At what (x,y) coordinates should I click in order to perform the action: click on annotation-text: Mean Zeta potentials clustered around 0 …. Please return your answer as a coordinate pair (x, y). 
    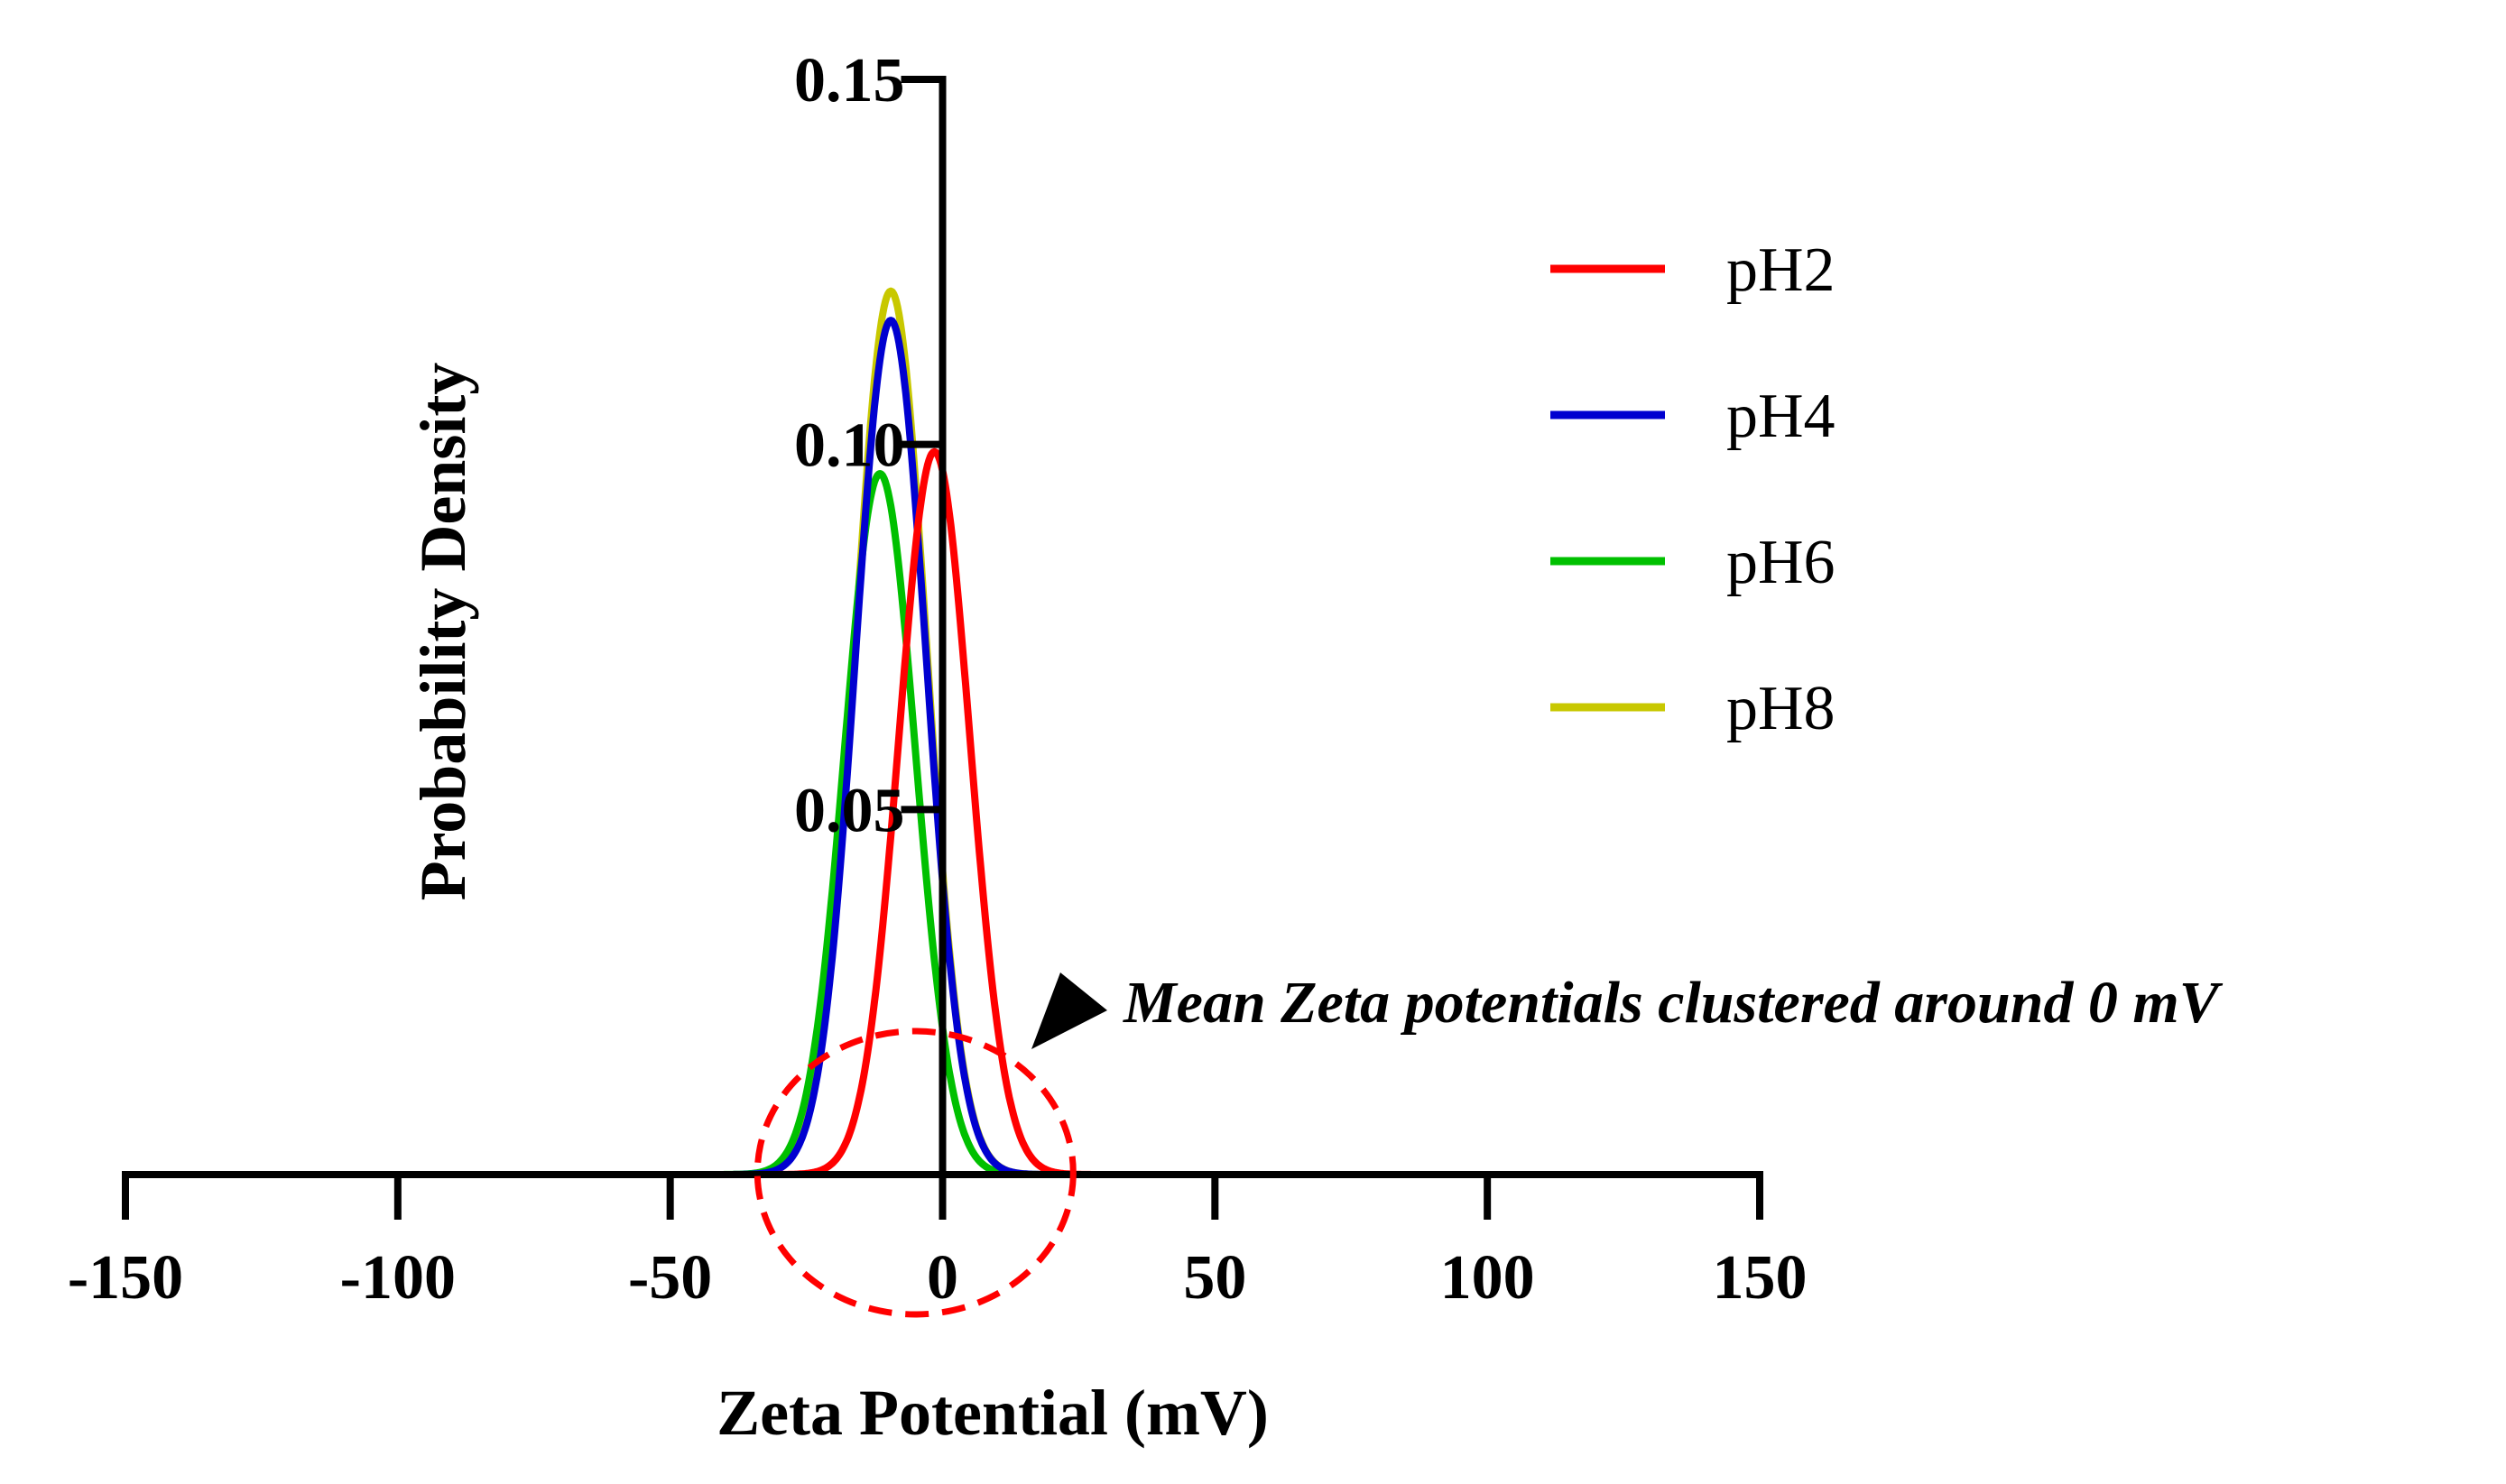
    Looking at the image, I should click on (1673, 1003).